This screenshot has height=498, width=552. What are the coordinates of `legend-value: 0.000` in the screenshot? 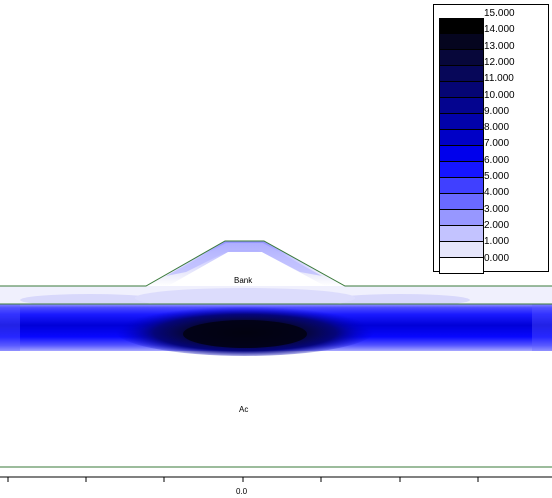 It's located at (497, 258).